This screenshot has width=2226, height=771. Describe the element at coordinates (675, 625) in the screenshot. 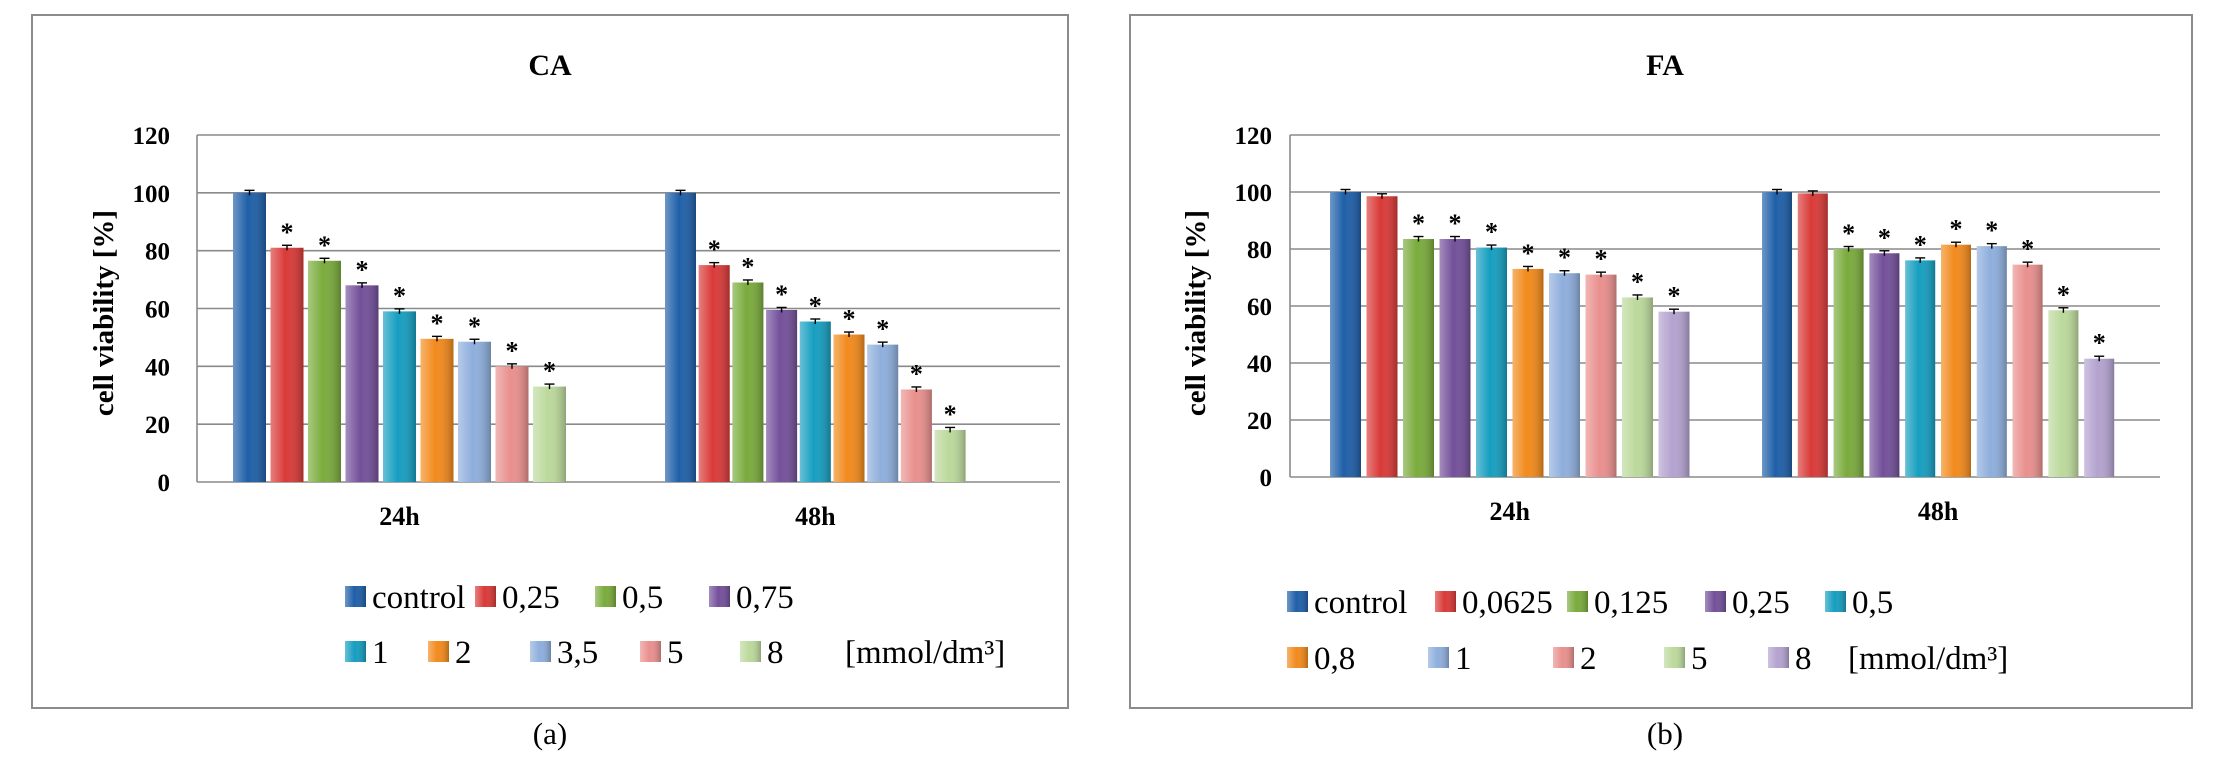

I see `legend: control 0,25 0,5 0,75 1 2 3,5 5 8 [mmol/dm³]` at that location.